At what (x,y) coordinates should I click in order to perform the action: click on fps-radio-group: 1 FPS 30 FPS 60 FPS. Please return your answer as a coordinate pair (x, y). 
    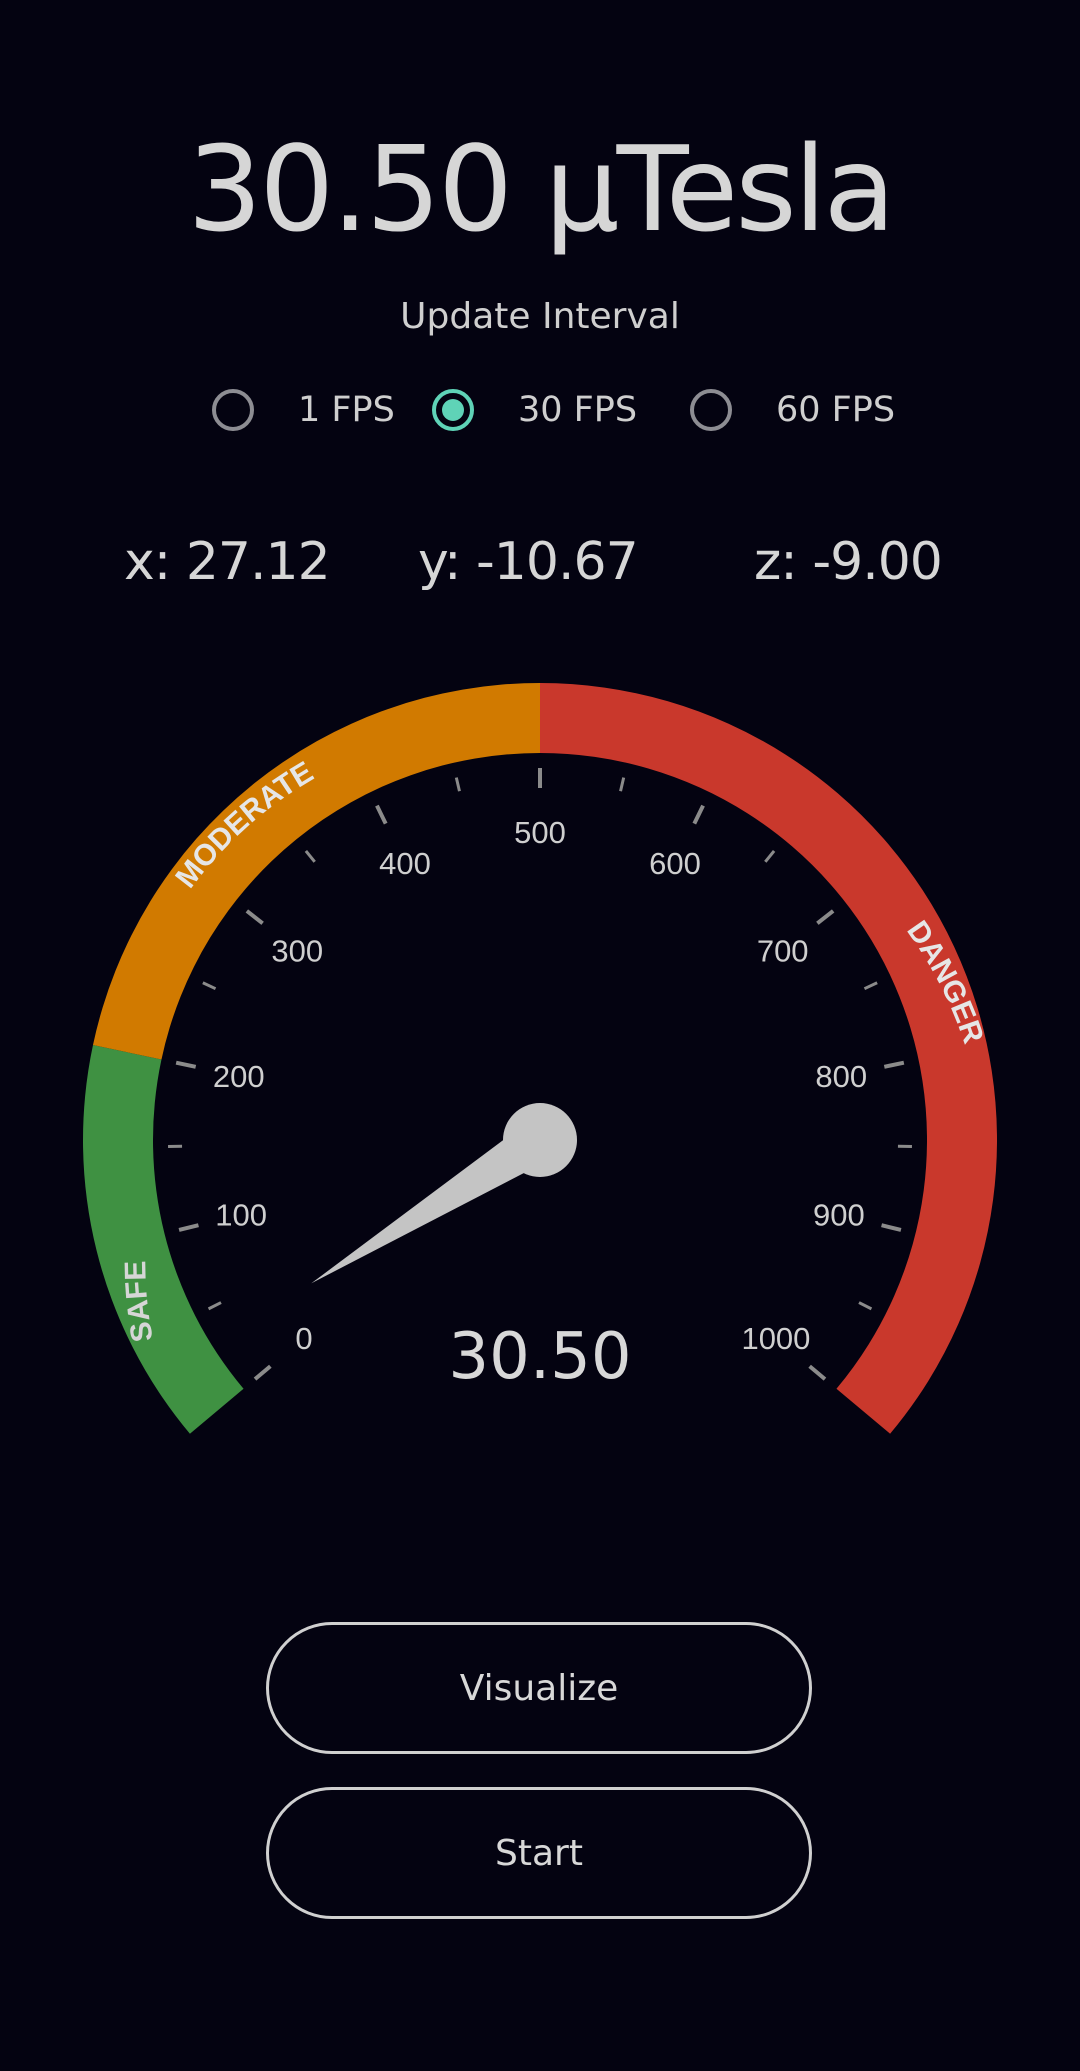
    Looking at the image, I should click on (540, 410).